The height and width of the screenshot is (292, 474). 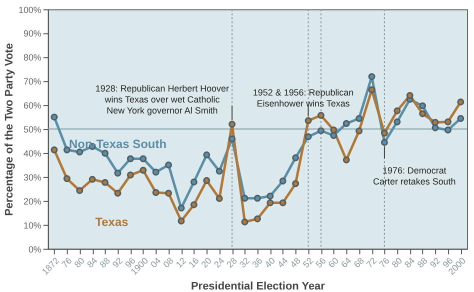 What do you see at coordinates (244, 263) in the screenshot?
I see `x-tick-label: 32` at bounding box center [244, 263].